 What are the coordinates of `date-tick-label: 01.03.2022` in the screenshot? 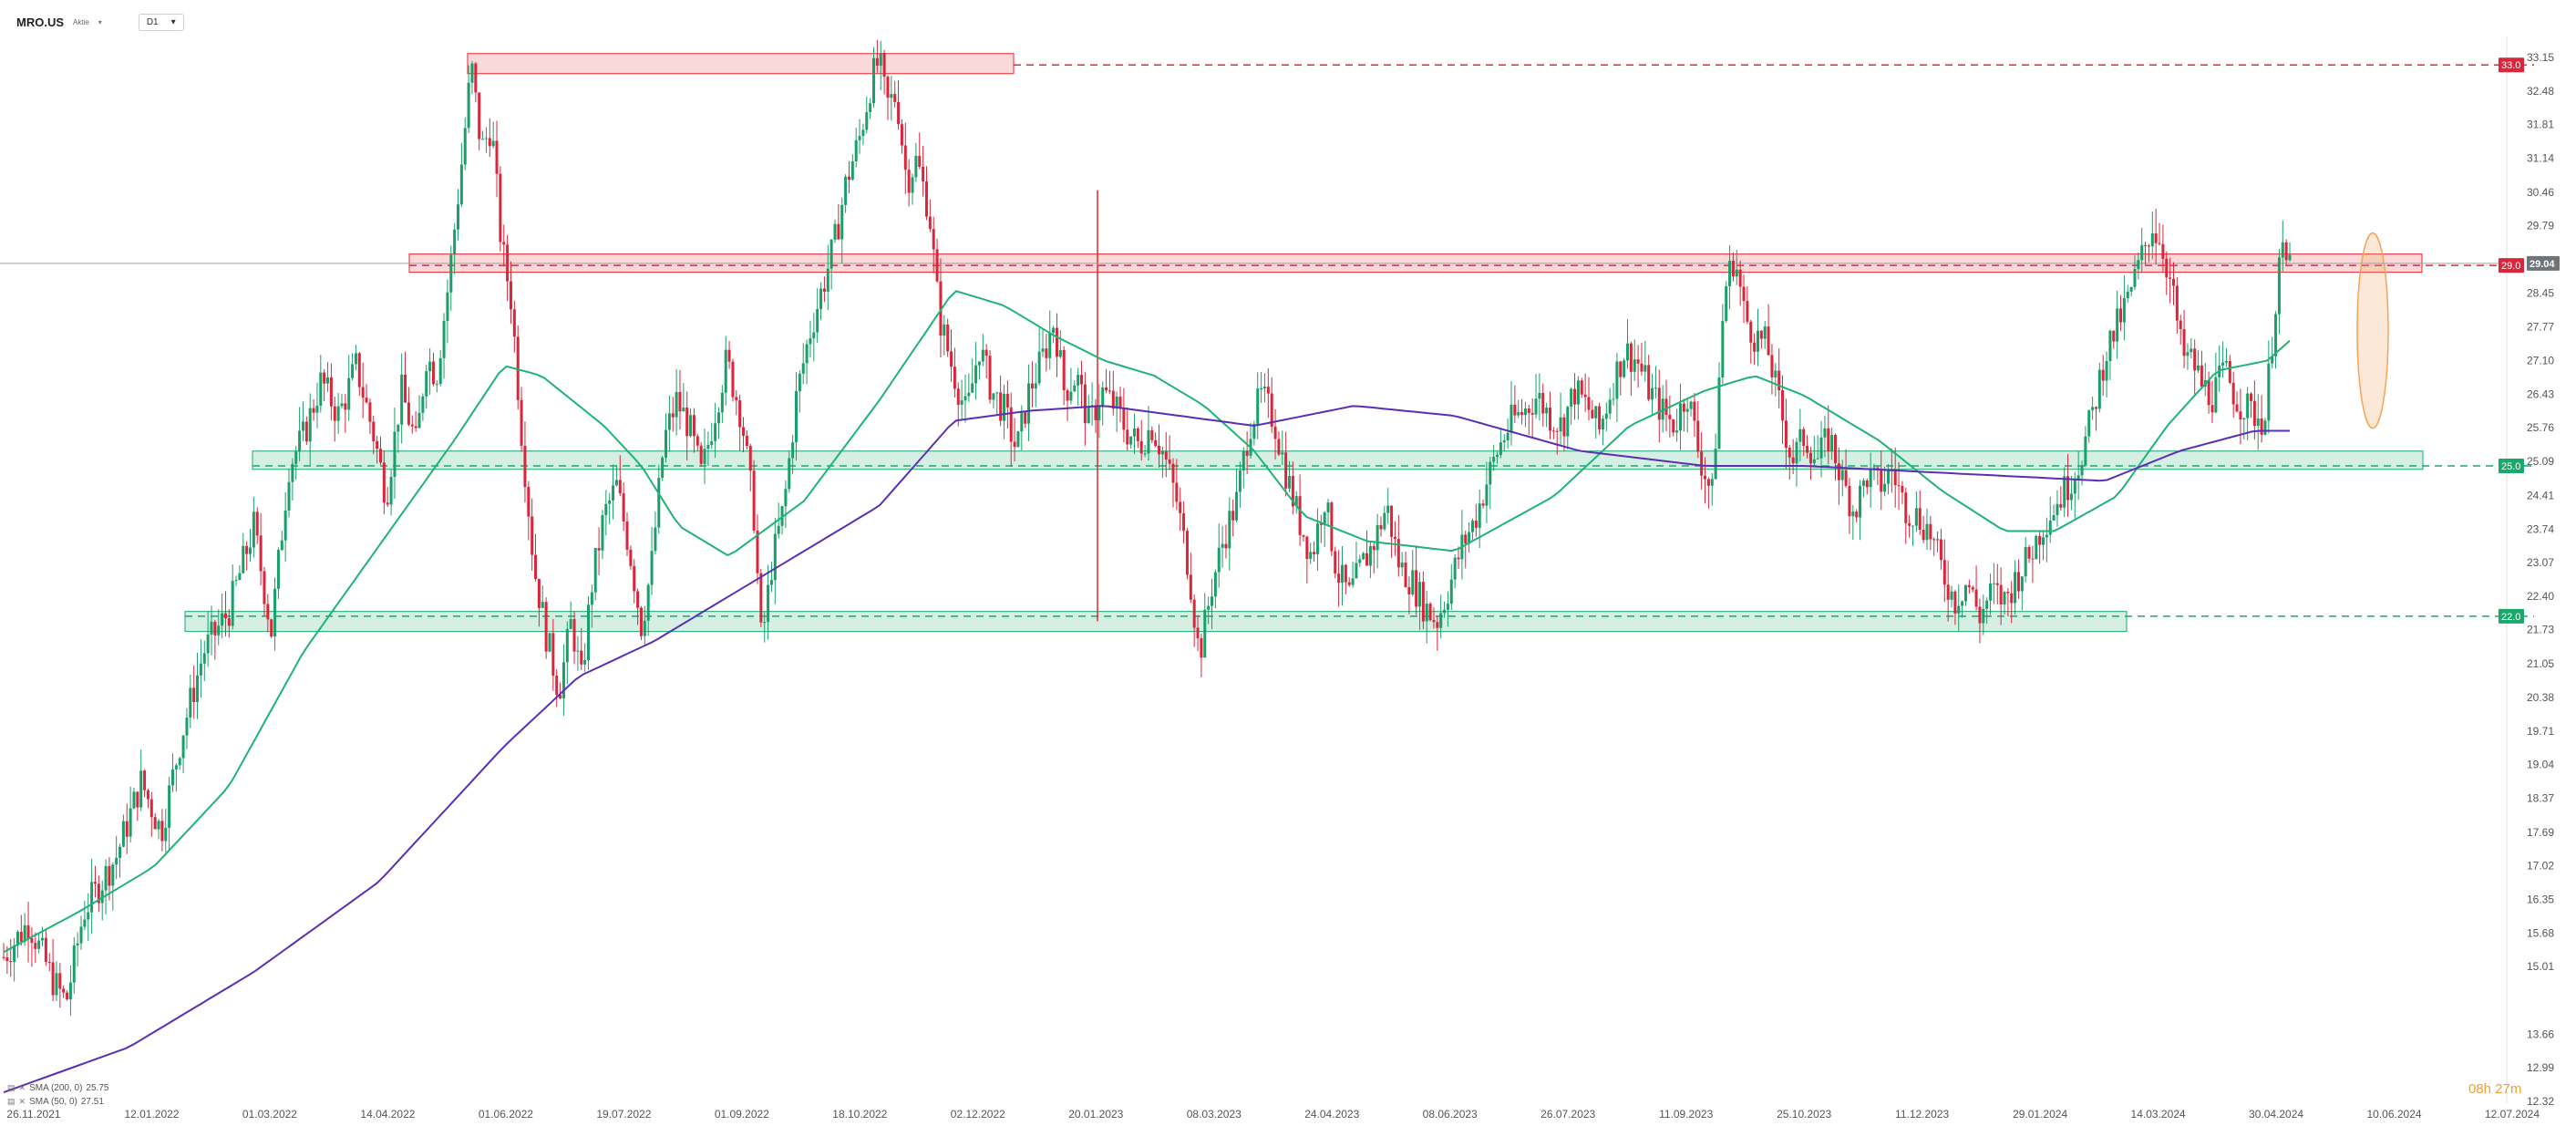 It's located at (269, 1115).